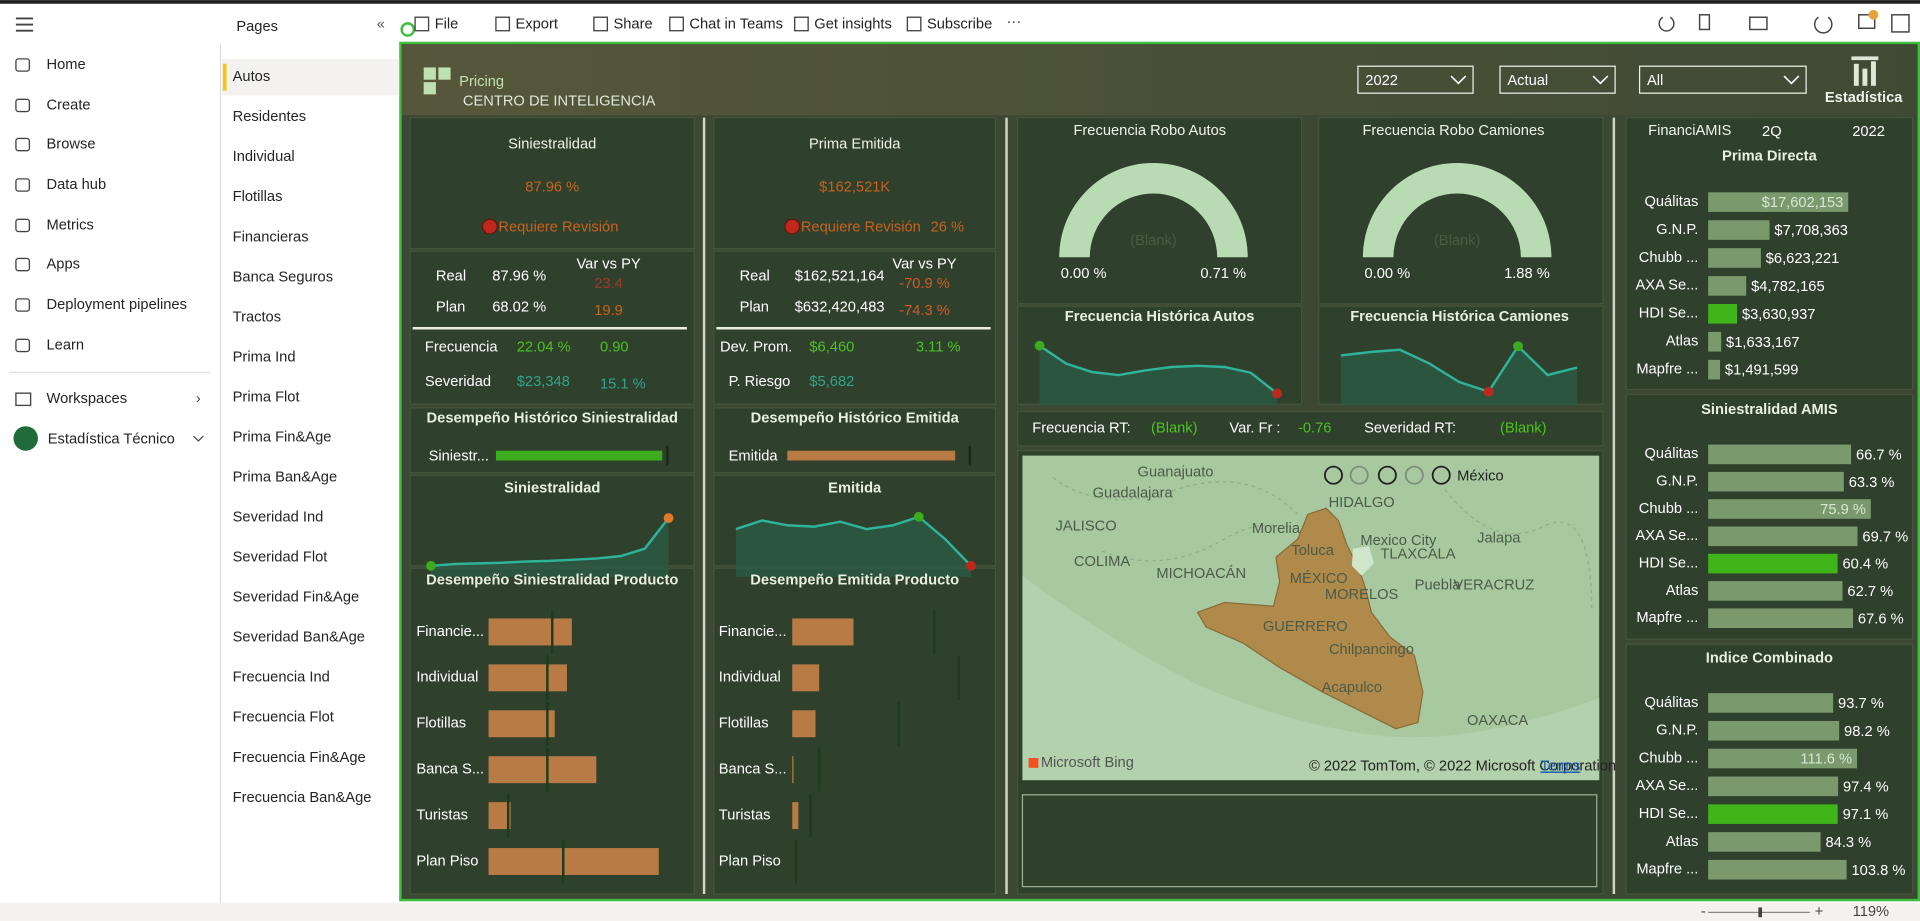 This screenshot has height=921, width=1920. Describe the element at coordinates (1879, 455) in the screenshot. I see `value-label: 66.7 %` at that location.